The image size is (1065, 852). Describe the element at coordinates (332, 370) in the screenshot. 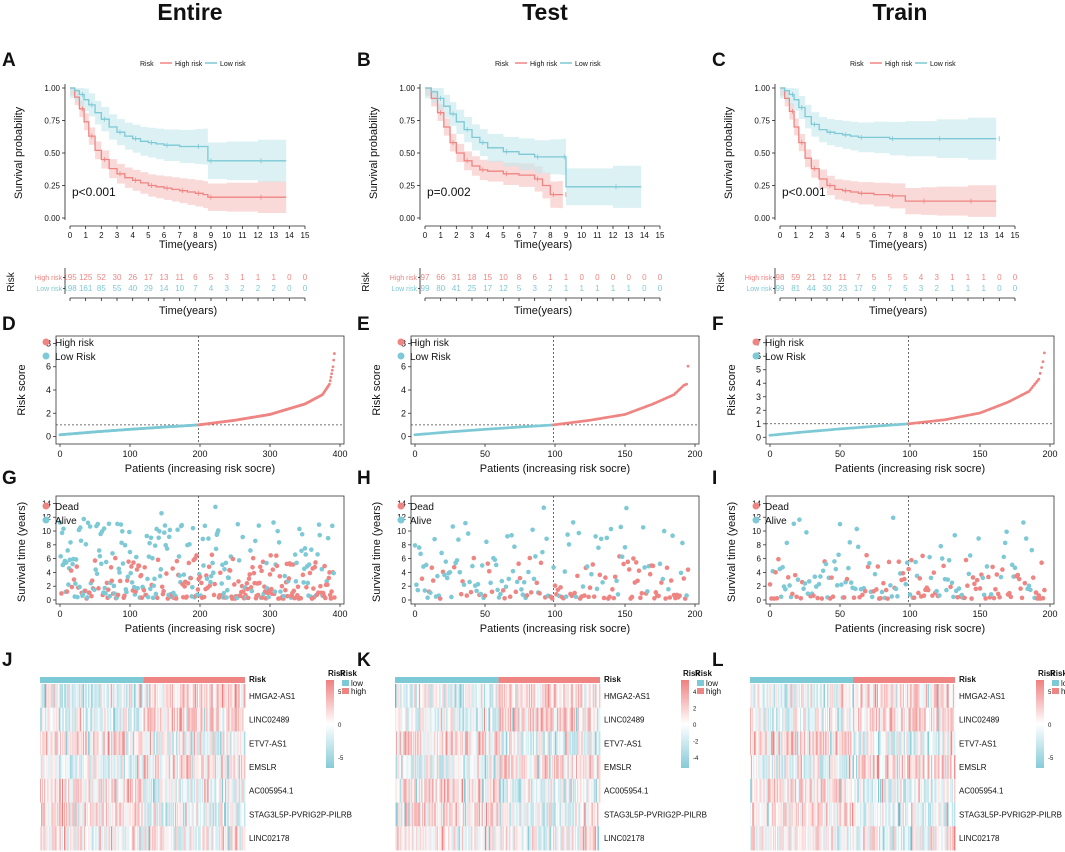

I see `risk-point` at that location.